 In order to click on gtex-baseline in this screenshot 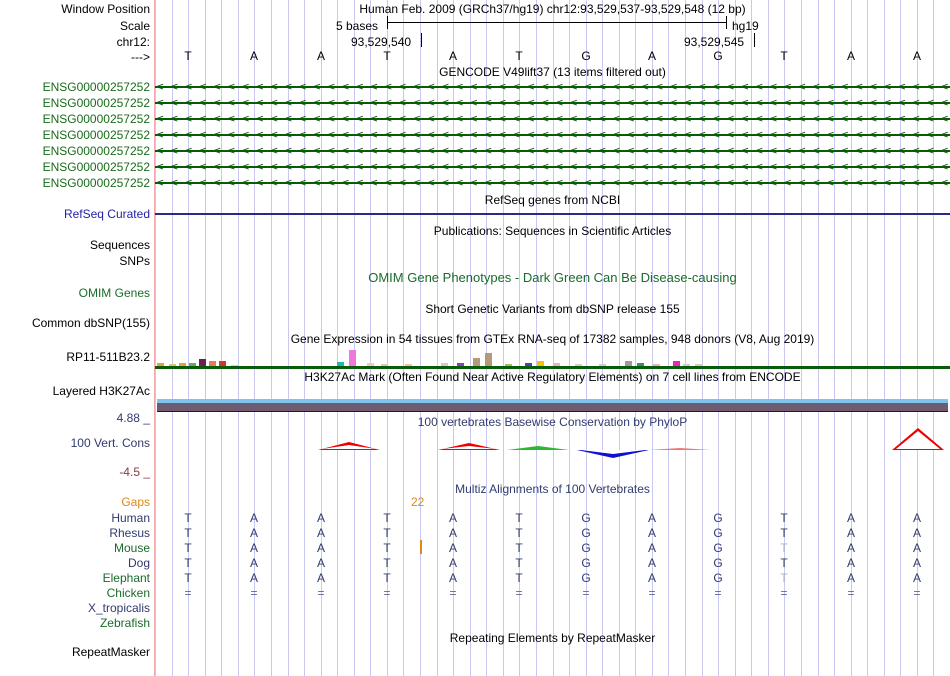, I will do `click(552, 367)`.